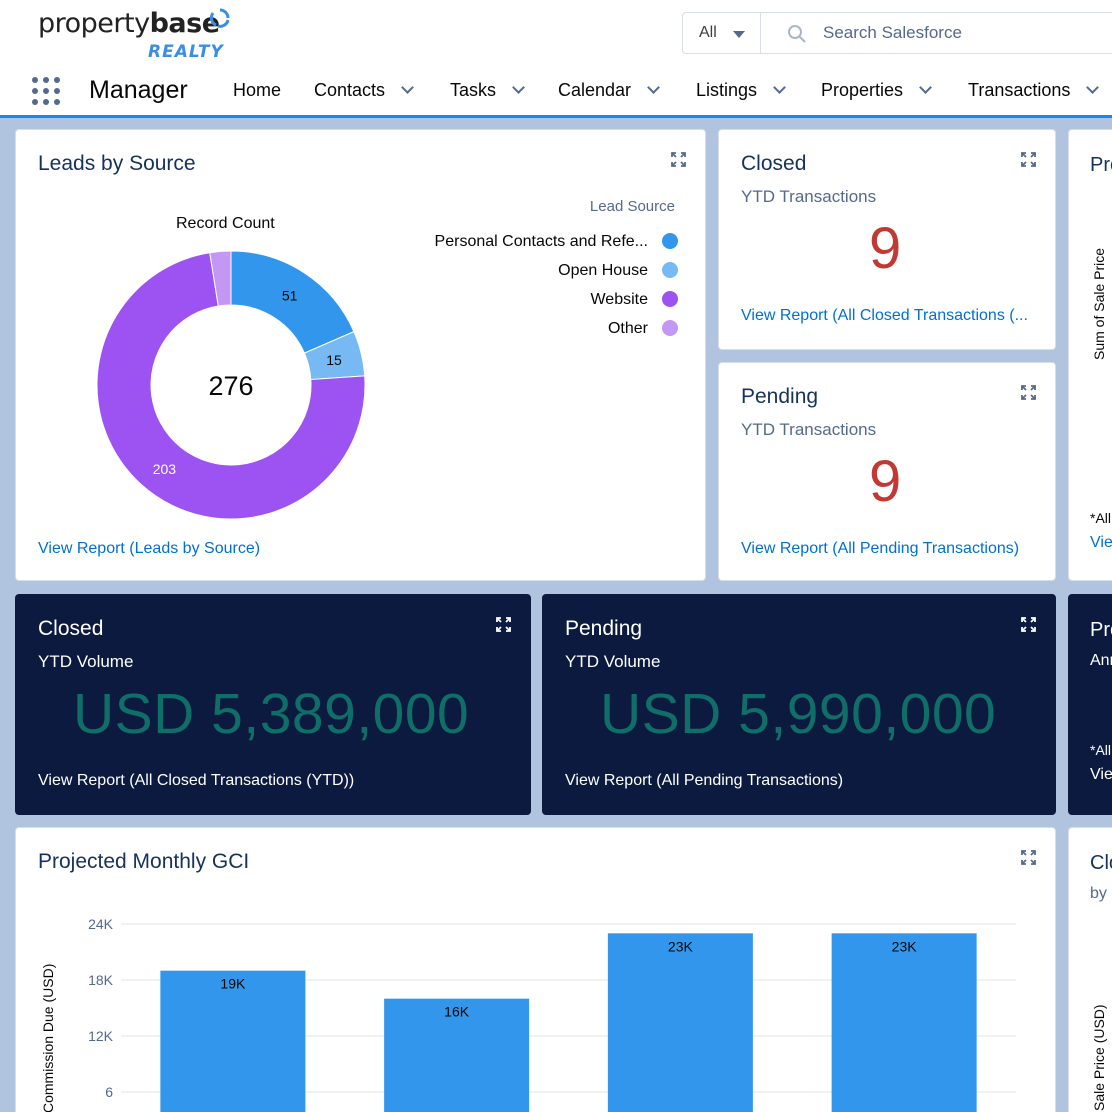 Image resolution: width=1112 pixels, height=1112 pixels. Describe the element at coordinates (798, 714) in the screenshot. I see `pending-volume-metric: USD 5,990,000` at that location.